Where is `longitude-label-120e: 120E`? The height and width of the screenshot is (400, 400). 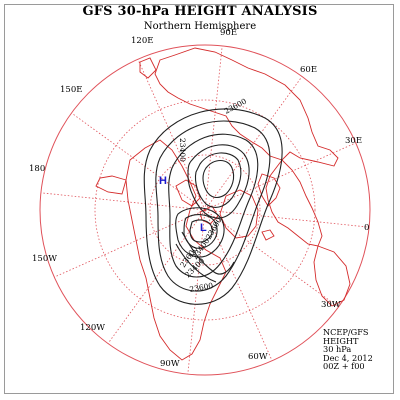 longitude-label-120e: 120E is located at coordinates (142, 41).